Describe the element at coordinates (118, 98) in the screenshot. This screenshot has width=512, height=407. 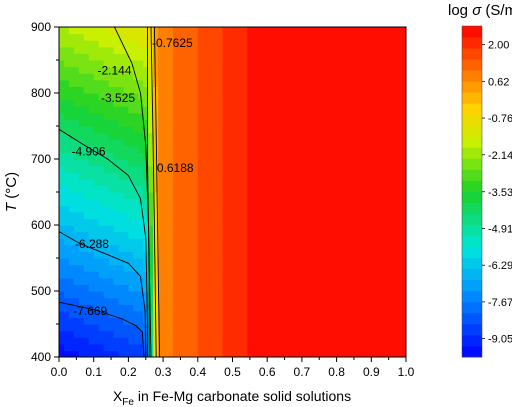
I see `contour-label: -3.525` at that location.